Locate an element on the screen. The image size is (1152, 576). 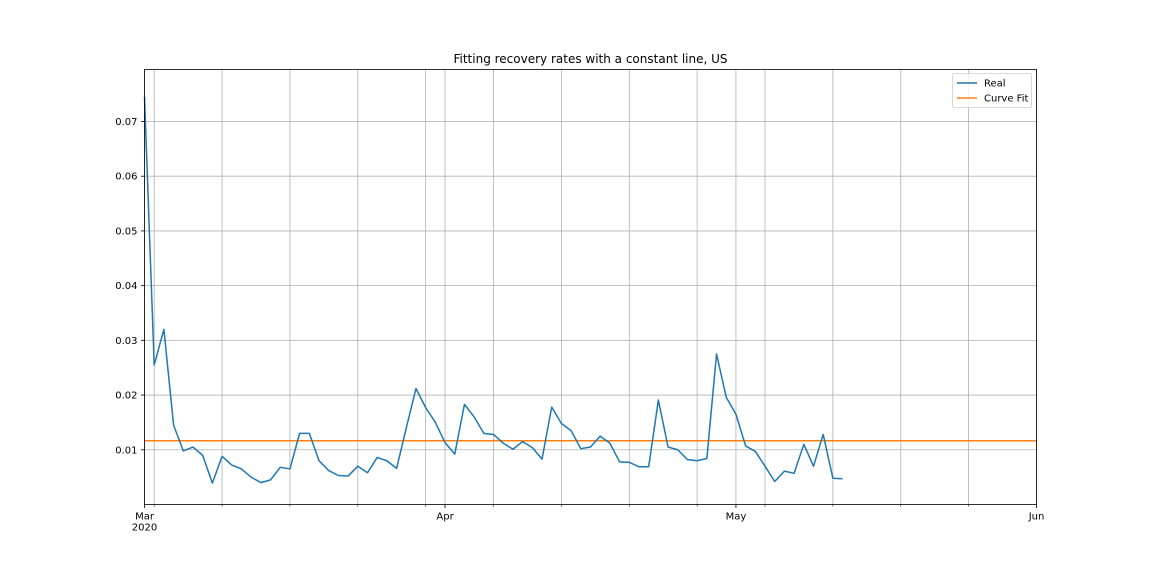
x-tick-label: Mar is located at coordinates (145, 517).